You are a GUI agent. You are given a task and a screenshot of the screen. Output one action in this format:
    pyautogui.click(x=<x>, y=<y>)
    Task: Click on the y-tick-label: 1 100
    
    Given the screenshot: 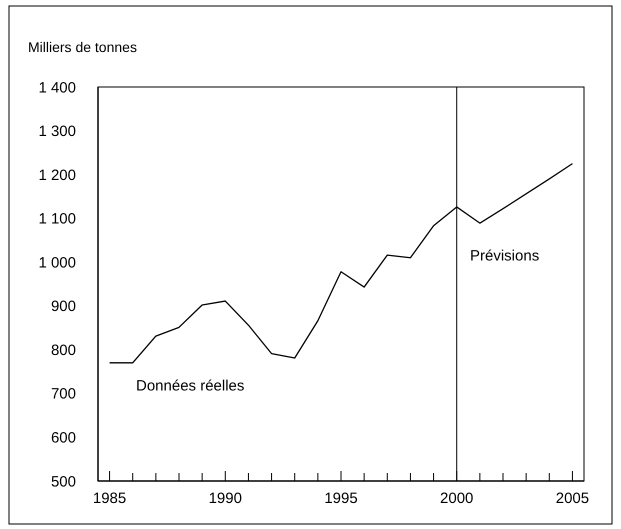 What is the action you would take?
    pyautogui.click(x=57, y=219)
    